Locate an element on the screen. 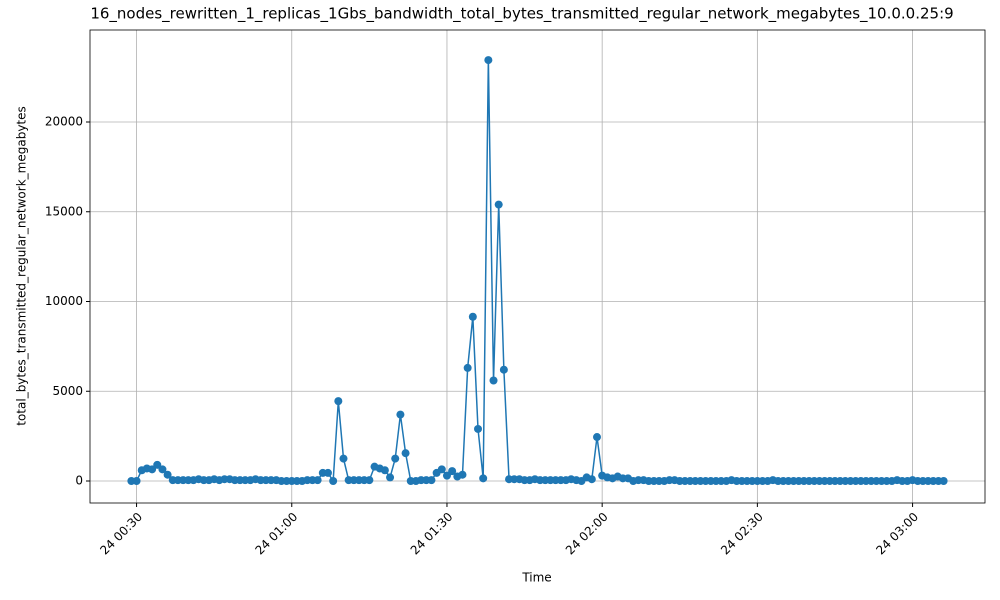 This screenshot has width=1000, height=600. y-tick-label: 5000 is located at coordinates (67, 391).